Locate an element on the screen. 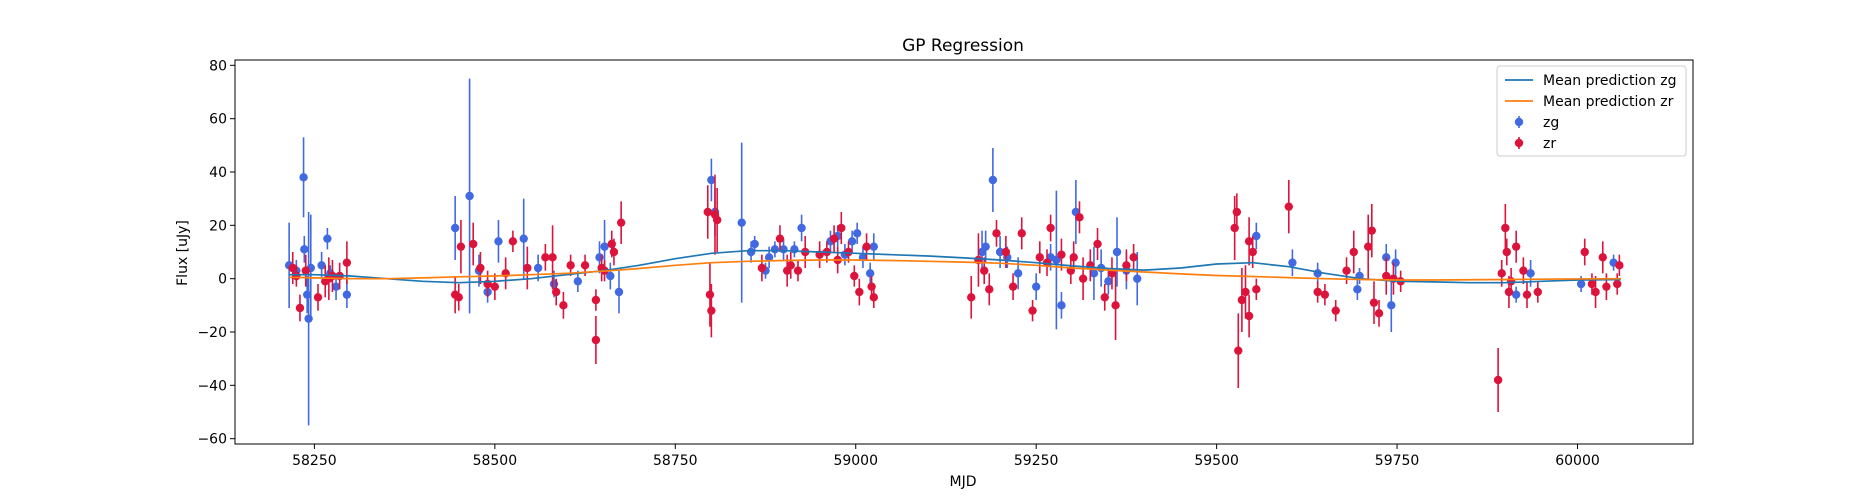  y-tick-label: 40 is located at coordinates (218, 173).